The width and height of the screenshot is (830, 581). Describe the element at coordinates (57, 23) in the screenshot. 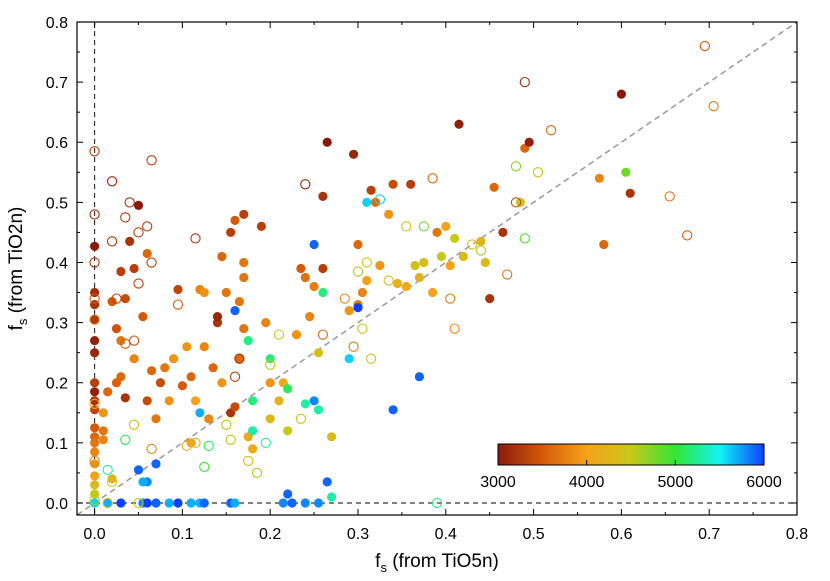

I see `y-tick-label-8: 0.8` at that location.